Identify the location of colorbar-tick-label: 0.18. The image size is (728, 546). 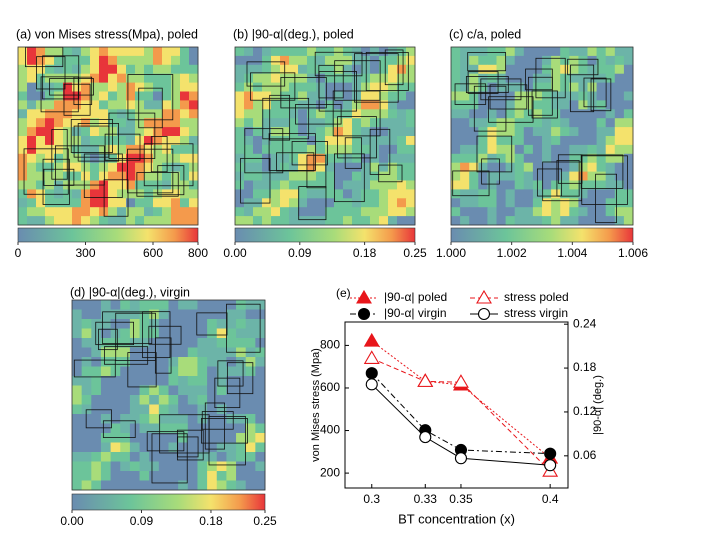
(365, 253).